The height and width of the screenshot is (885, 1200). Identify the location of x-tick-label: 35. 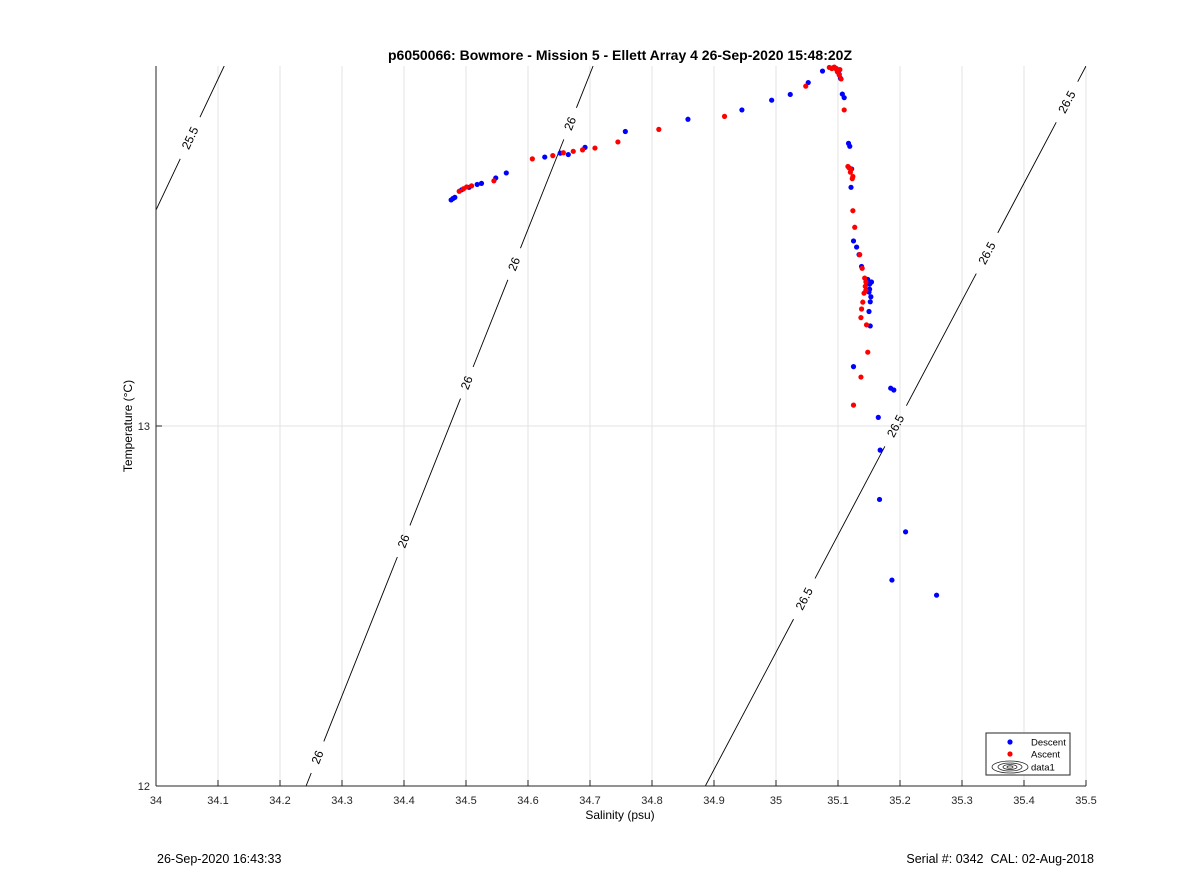
(776, 801).